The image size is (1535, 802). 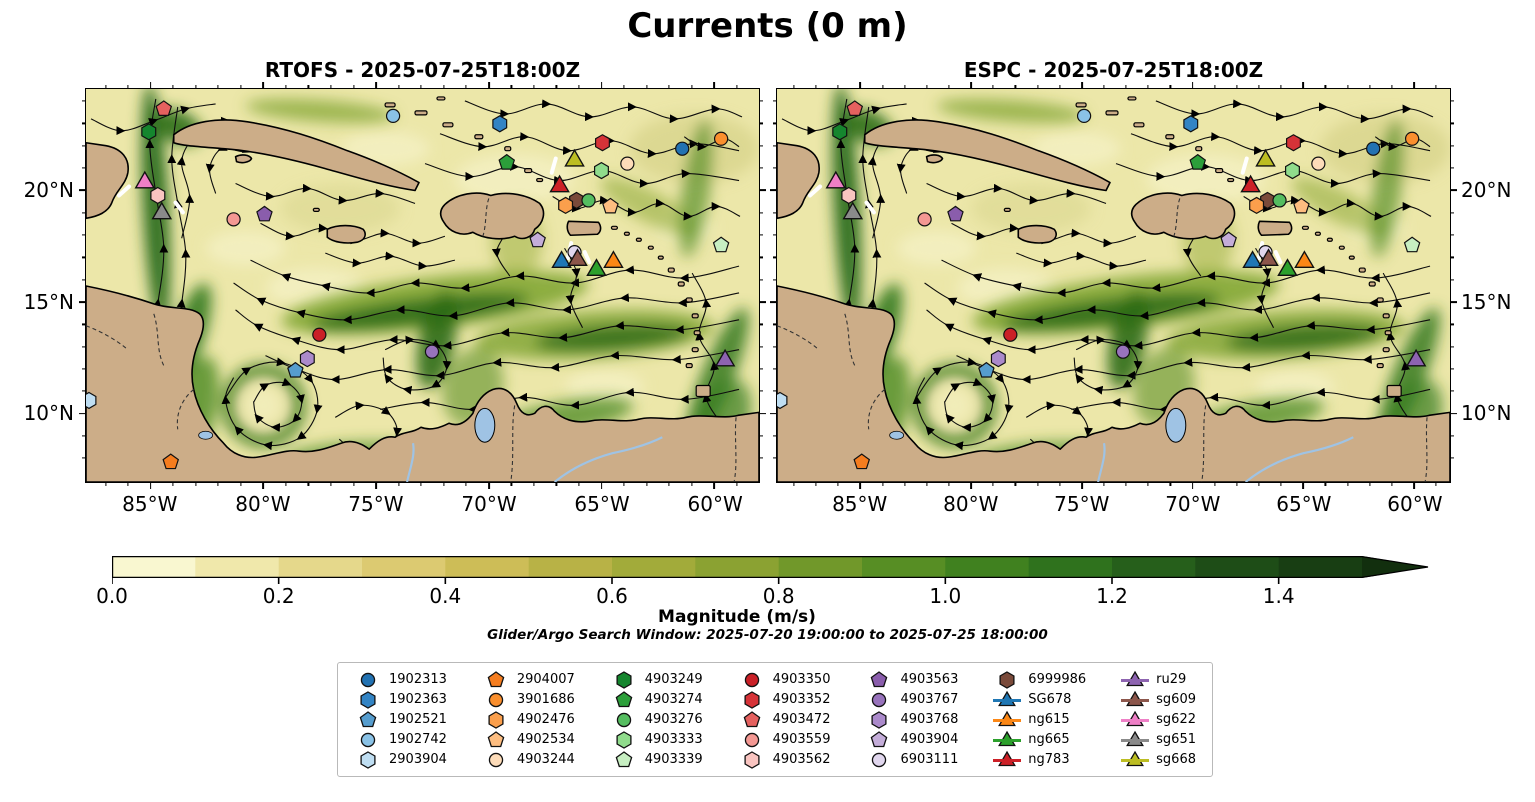 What do you see at coordinates (1278, 257) in the screenshot?
I see `glider-track` at bounding box center [1278, 257].